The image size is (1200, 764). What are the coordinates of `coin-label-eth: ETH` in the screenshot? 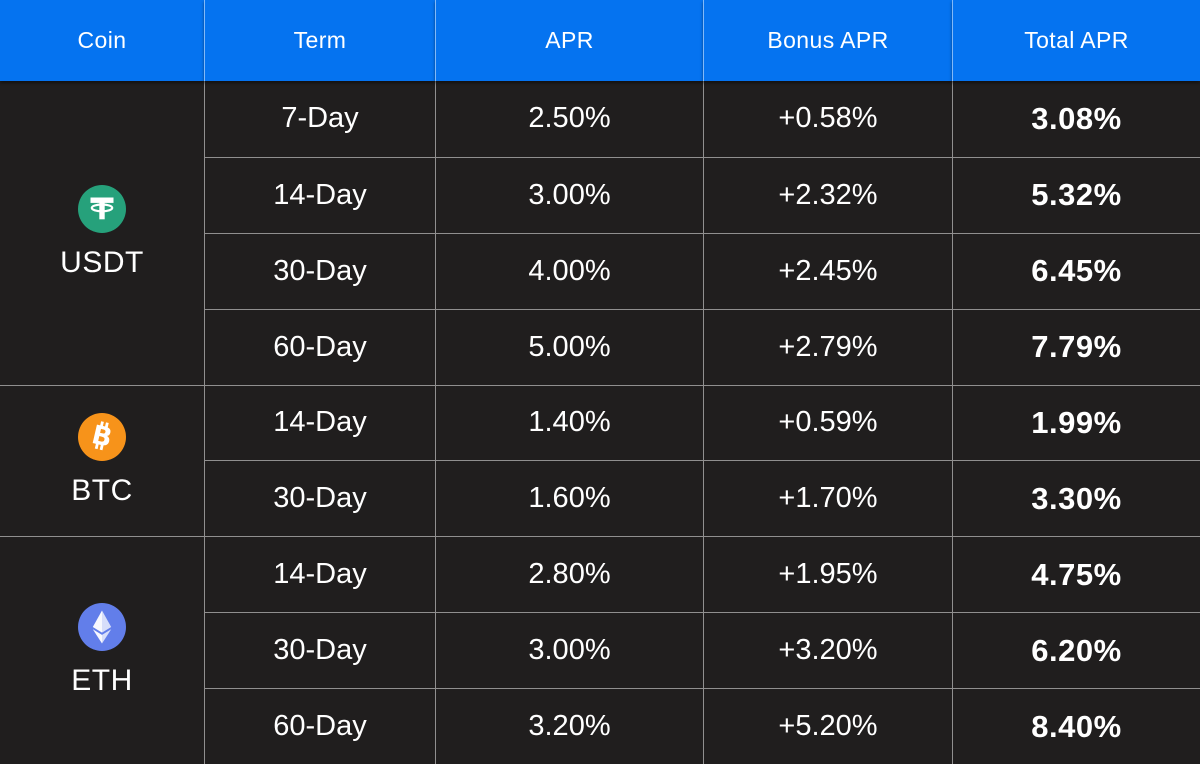 It's located at (102, 681).